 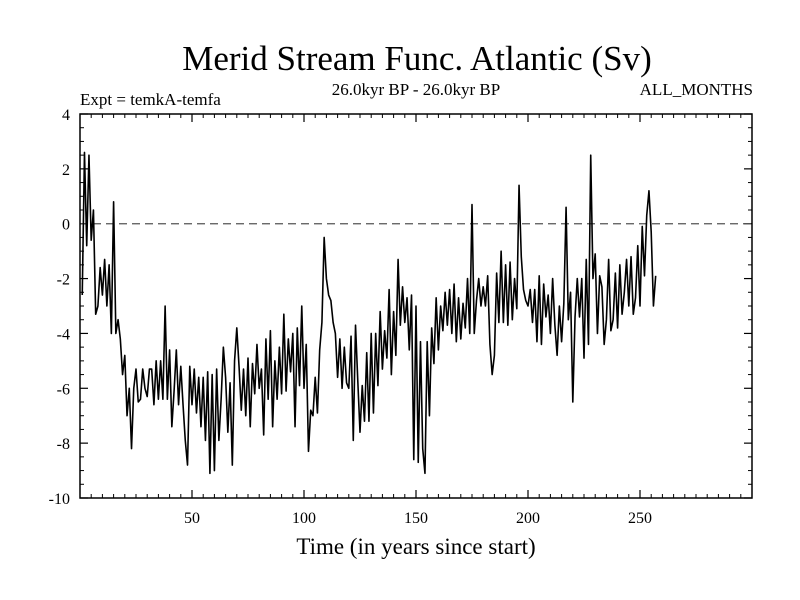 I want to click on y-tick-label: -4, so click(x=63, y=334).